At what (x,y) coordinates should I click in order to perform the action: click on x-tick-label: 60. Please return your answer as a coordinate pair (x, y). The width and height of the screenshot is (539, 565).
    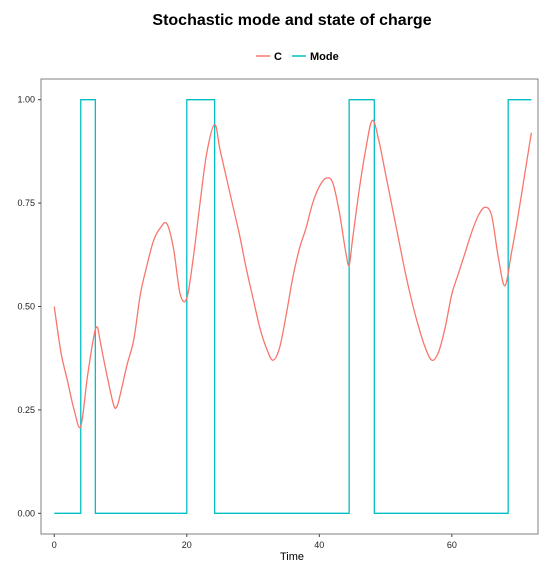
    Looking at the image, I should click on (452, 545).